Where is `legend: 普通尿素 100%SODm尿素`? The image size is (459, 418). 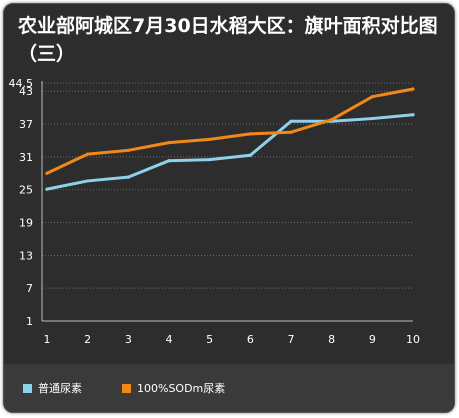
legend: 普通尿素 100%SODm尿素 is located at coordinates (229, 388).